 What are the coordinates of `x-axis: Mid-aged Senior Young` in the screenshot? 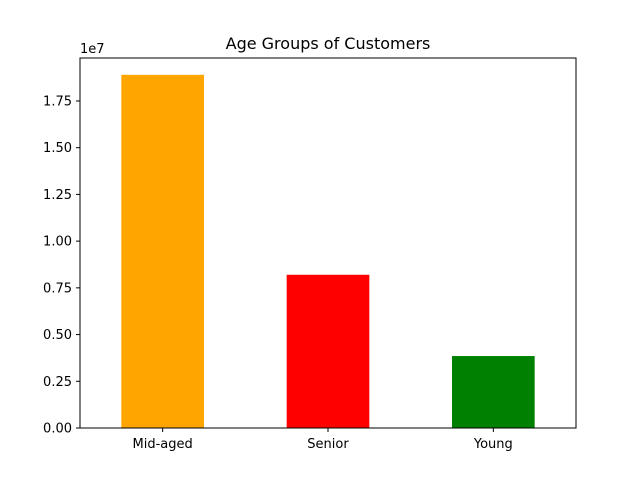 It's located at (323, 440).